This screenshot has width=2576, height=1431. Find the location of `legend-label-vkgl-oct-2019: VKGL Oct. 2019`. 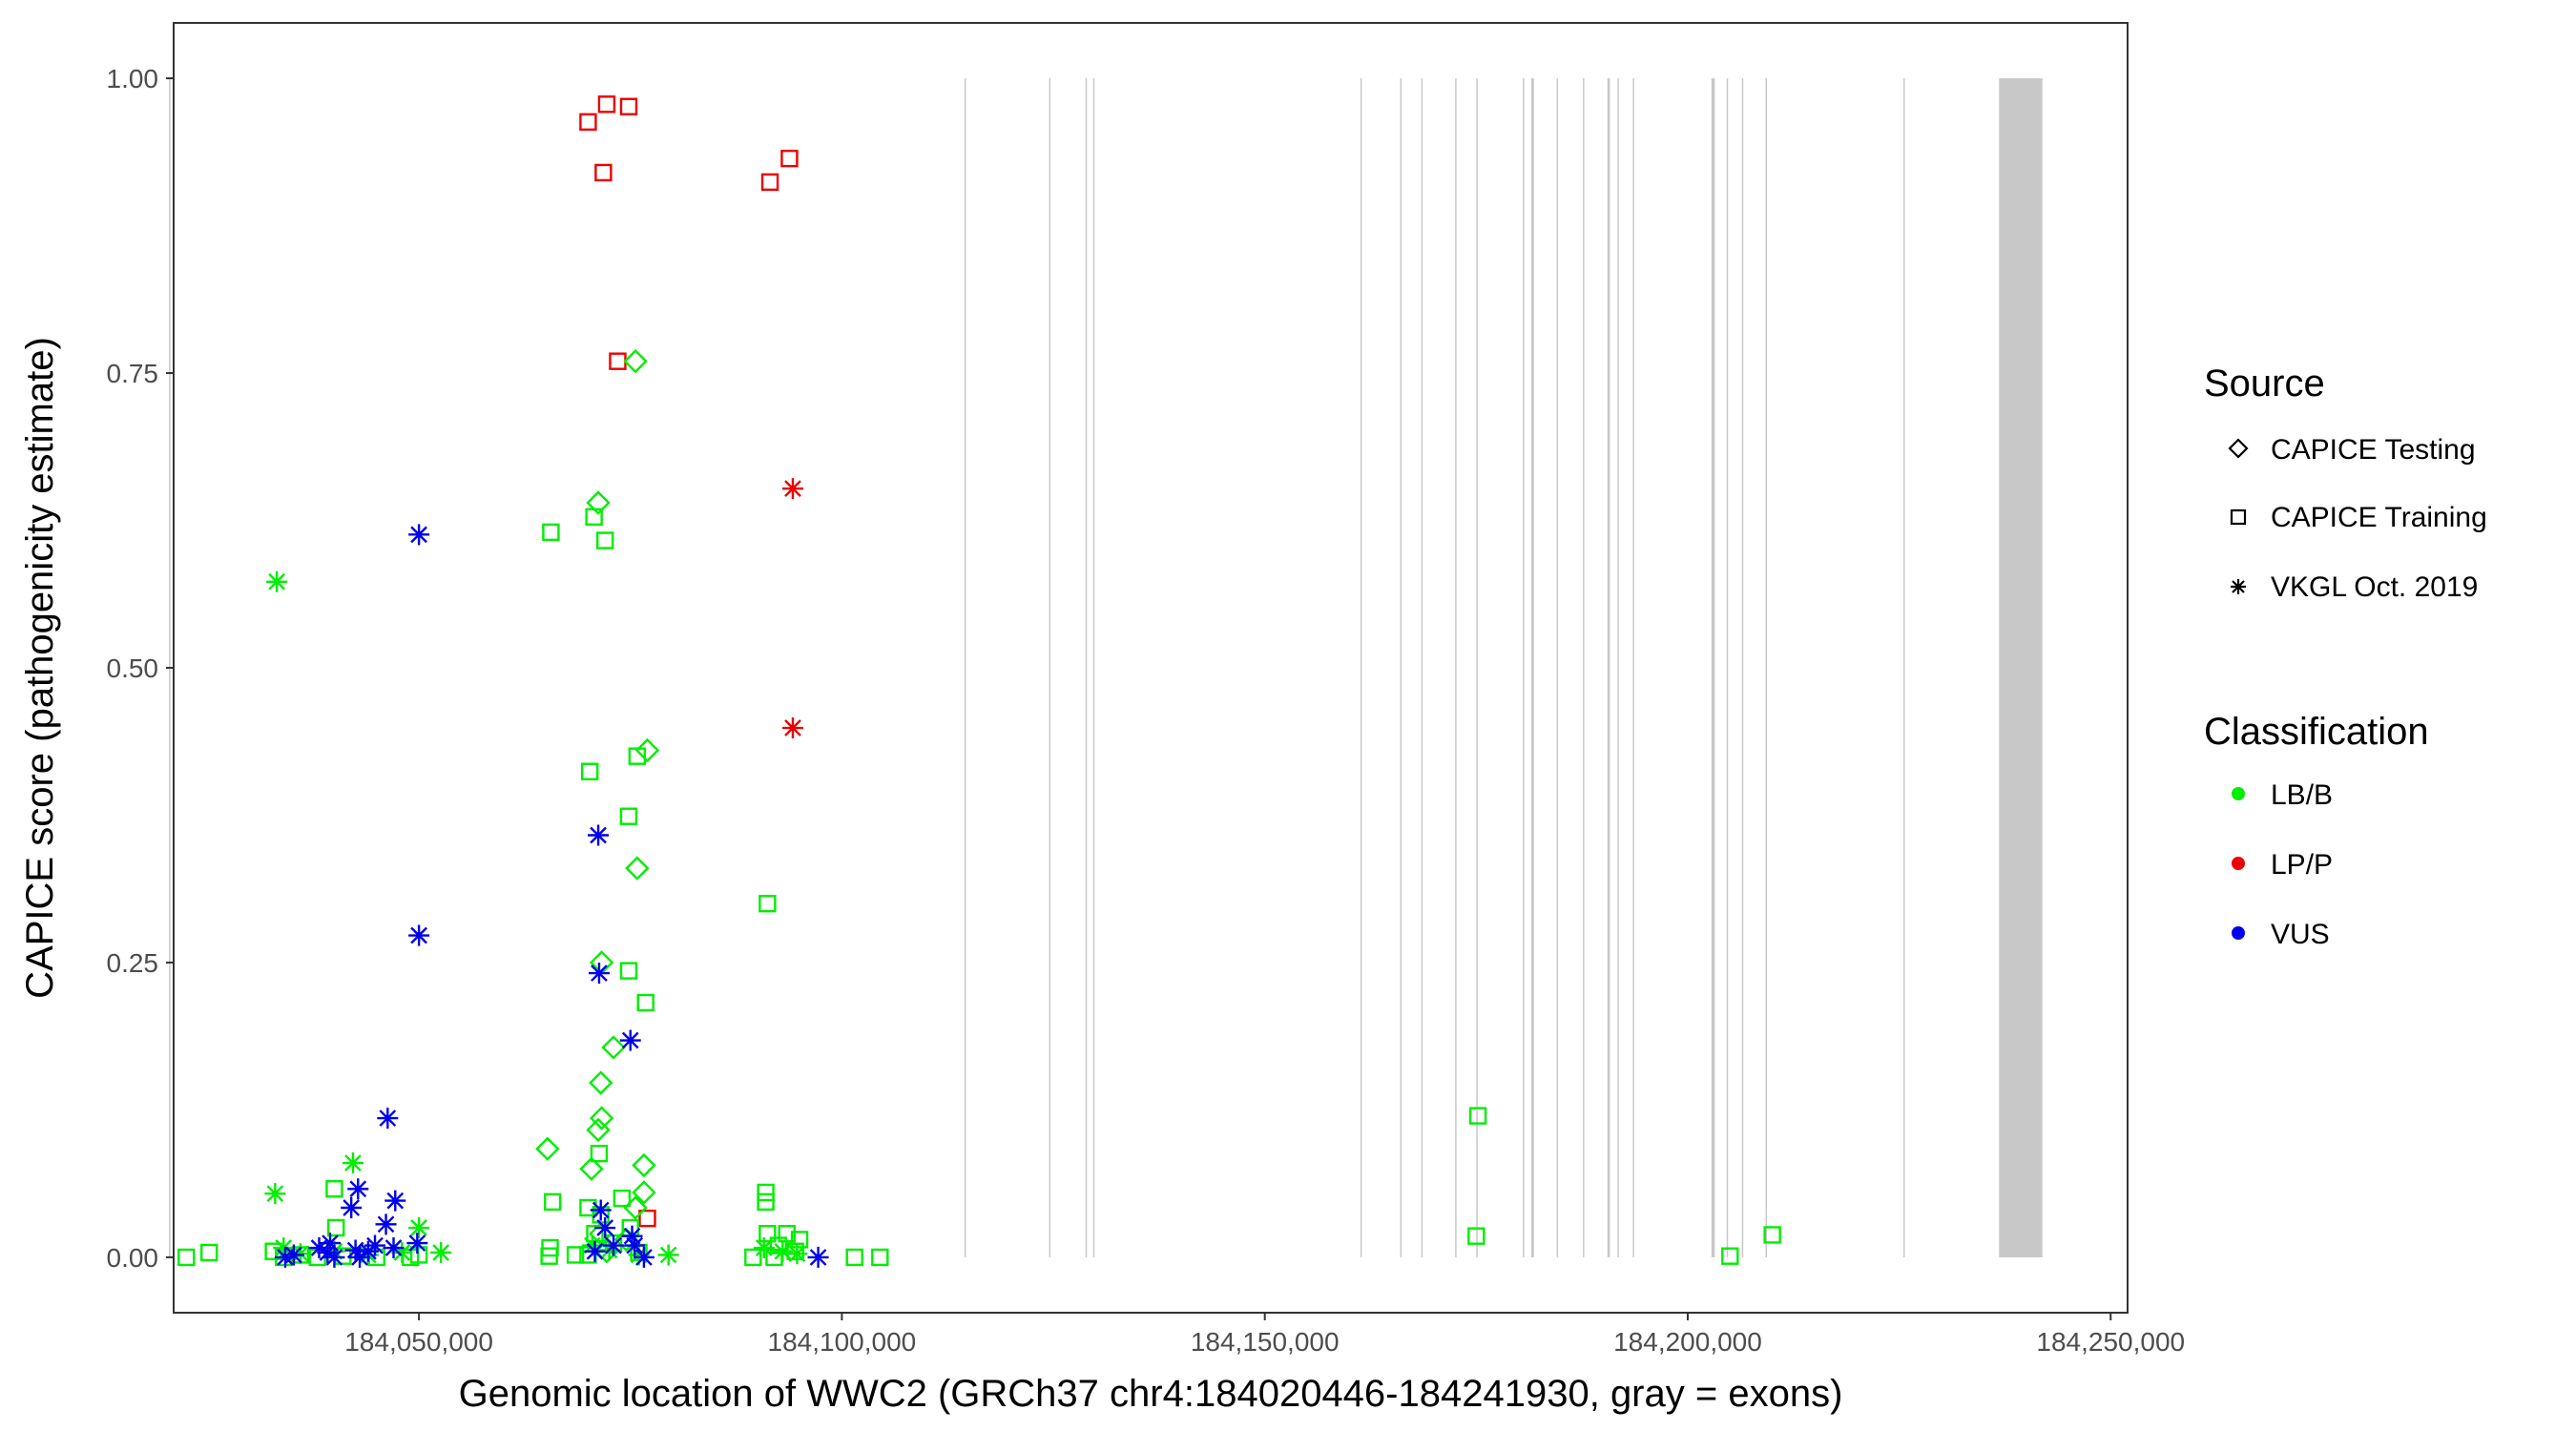

legend-label-vkgl-oct-2019: VKGL Oct. 2019 is located at coordinates (2374, 587).